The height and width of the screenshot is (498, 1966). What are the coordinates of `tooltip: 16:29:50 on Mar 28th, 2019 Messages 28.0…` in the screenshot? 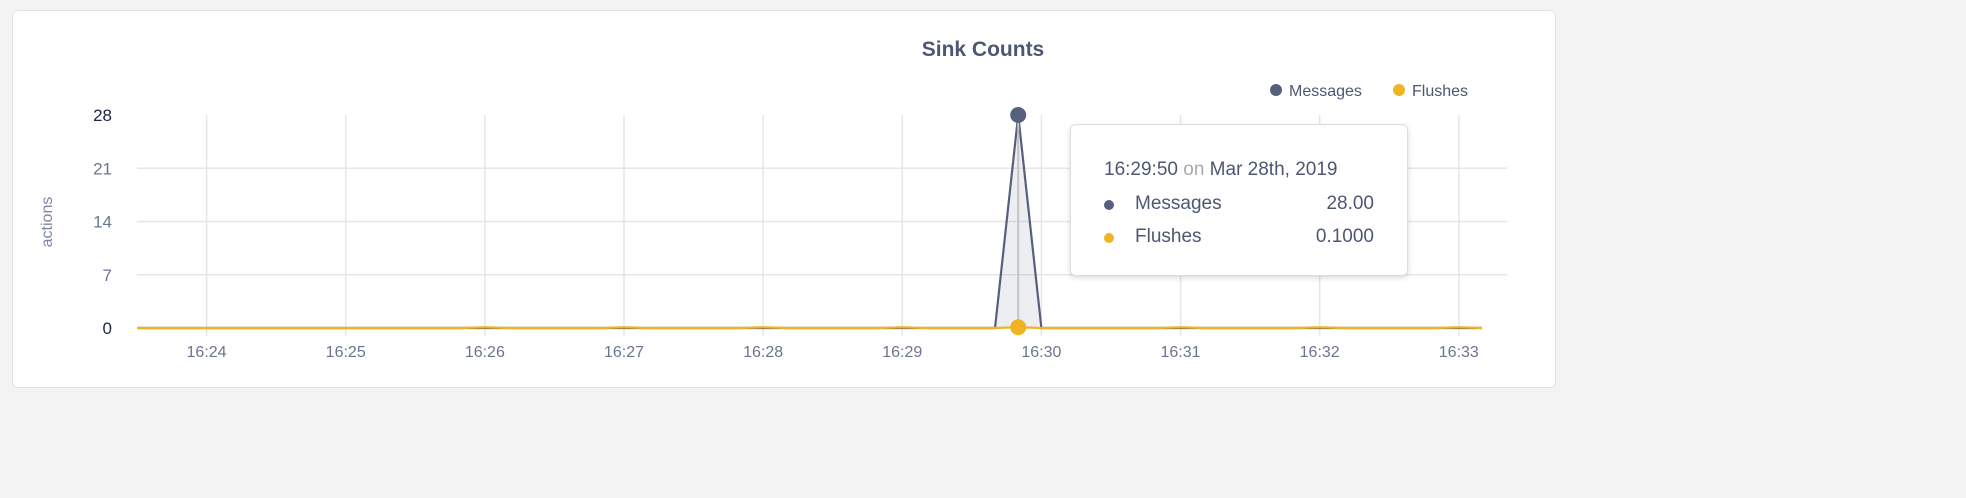 It's located at (1239, 200).